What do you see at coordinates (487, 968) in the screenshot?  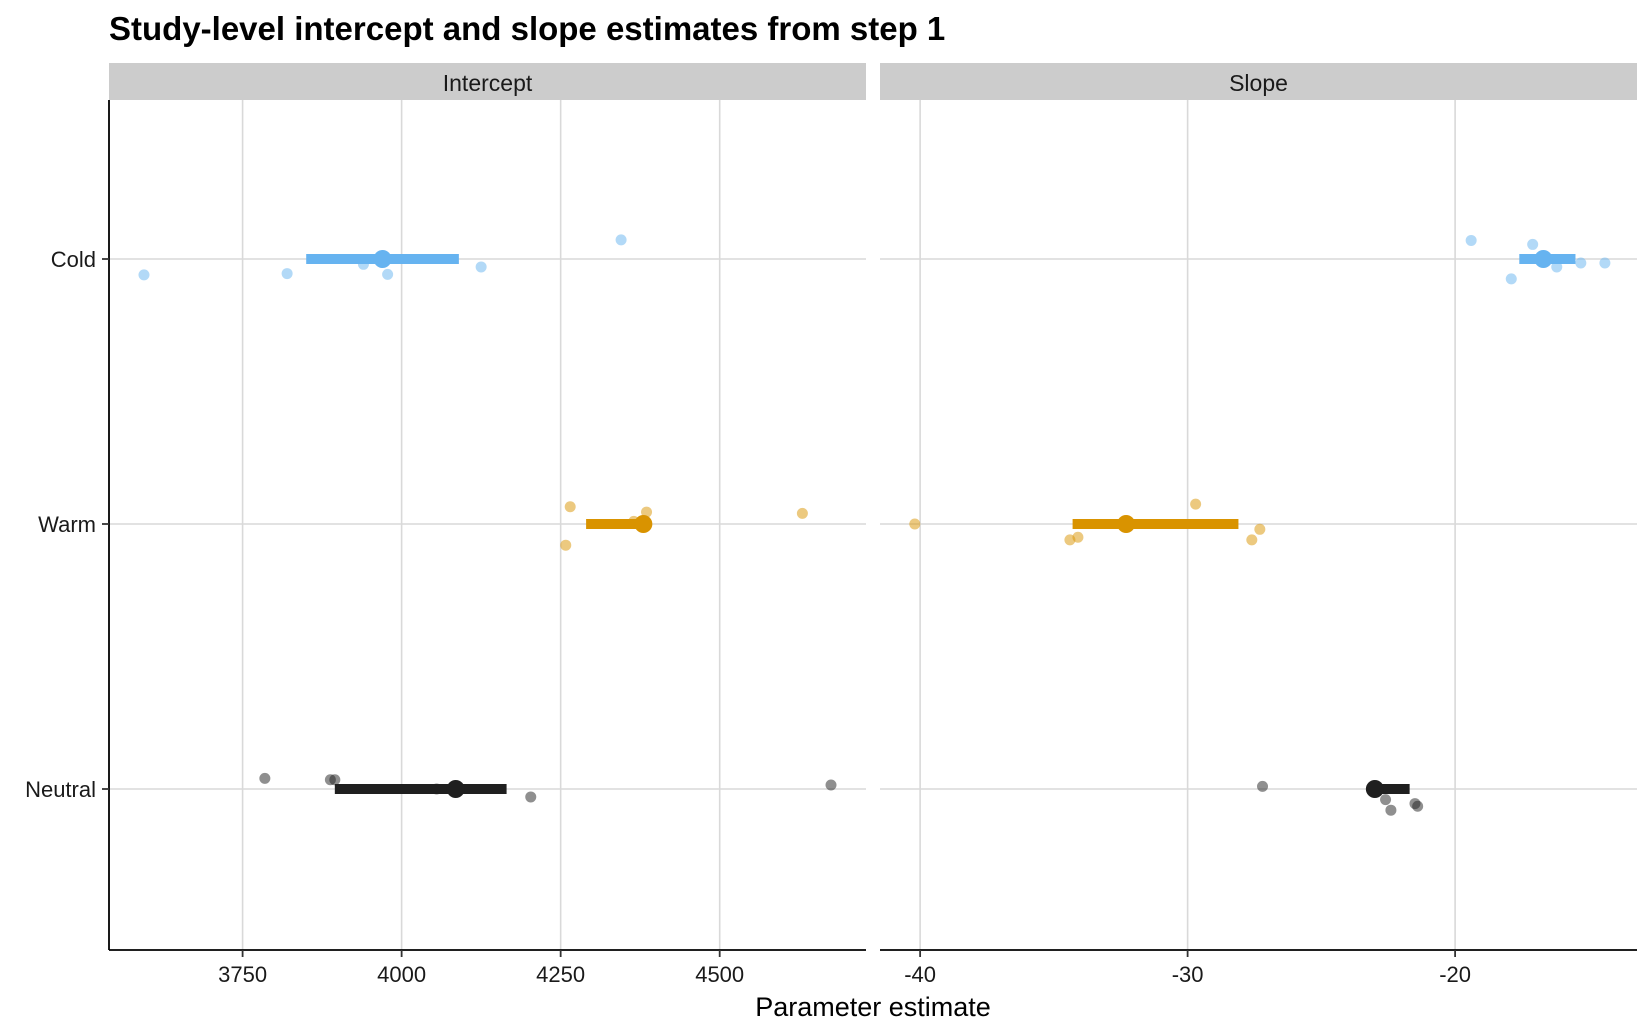 I see `x-axis-intercept: 3750 4000 4250 4500` at bounding box center [487, 968].